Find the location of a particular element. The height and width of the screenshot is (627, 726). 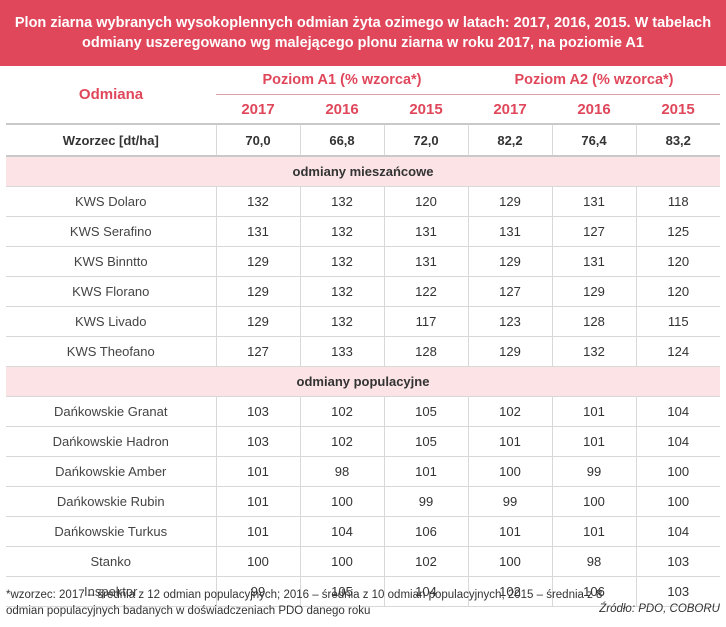

table-row: KWS Binntto 129 132 131 129 131 120 is located at coordinates (363, 261).